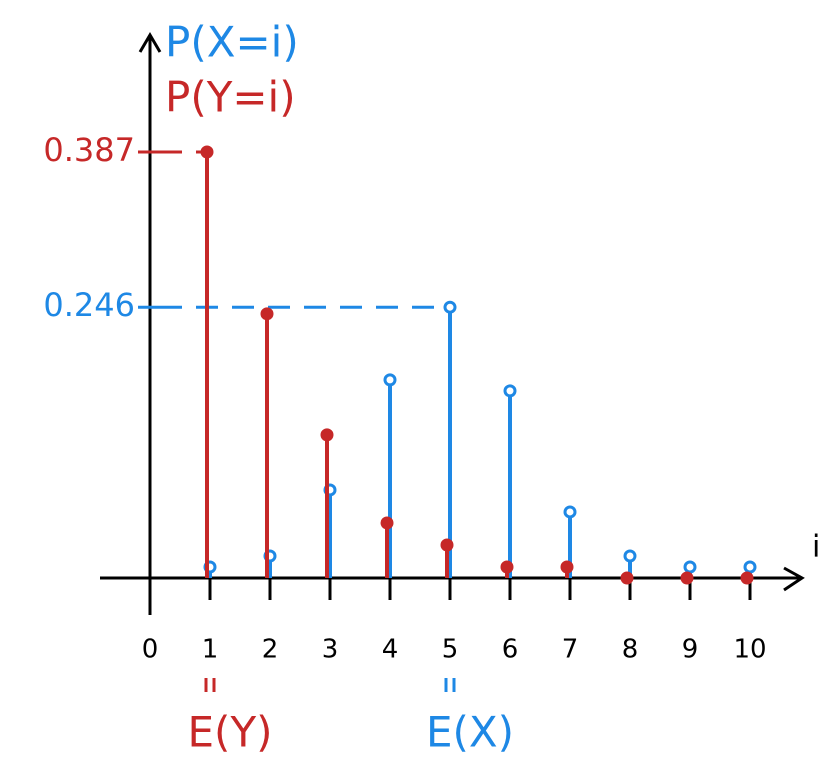 The width and height of the screenshot is (828, 769). I want to click on x-tick-label: 8, so click(630, 650).